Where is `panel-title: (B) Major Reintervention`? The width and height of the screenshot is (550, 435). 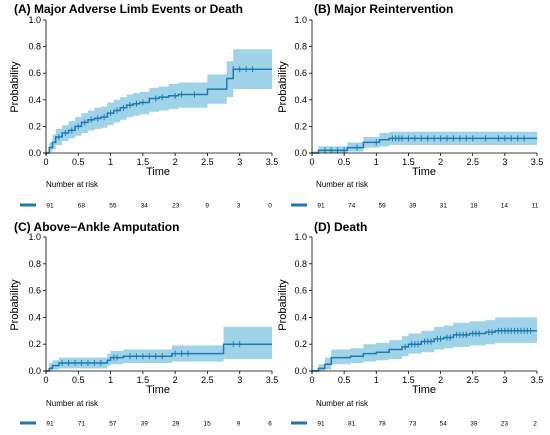 panel-title: (B) Major Reintervention is located at coordinates (383, 9).